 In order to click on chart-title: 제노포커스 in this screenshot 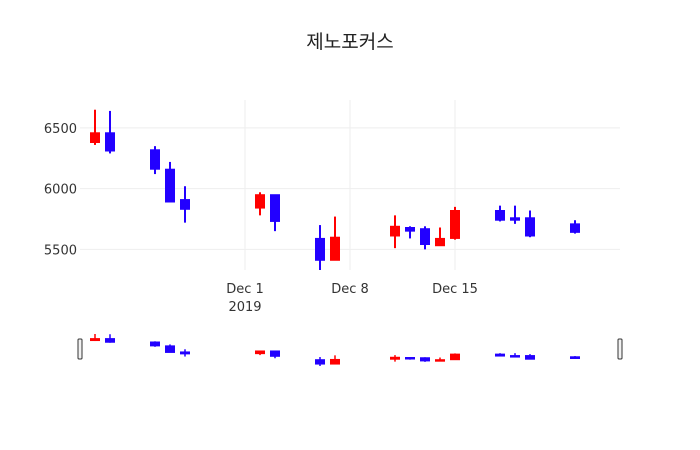, I will do `click(349, 42)`.